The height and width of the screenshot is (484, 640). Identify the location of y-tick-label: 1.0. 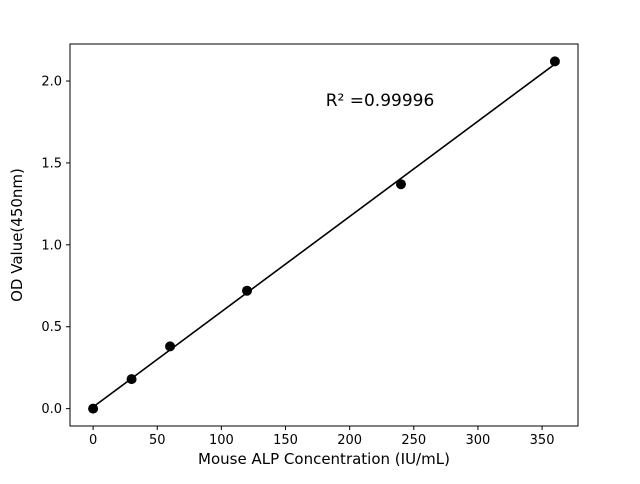
(51, 245).